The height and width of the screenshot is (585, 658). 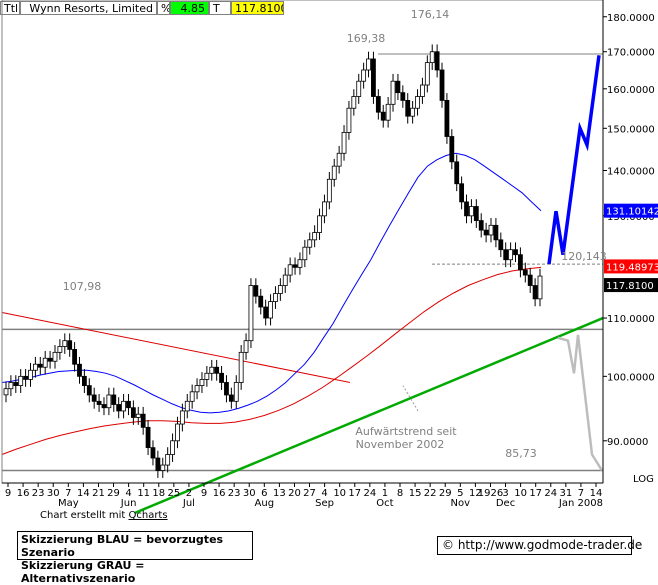 What do you see at coordinates (158, 493) in the screenshot?
I see `x-tick-label: 18` at bounding box center [158, 493].